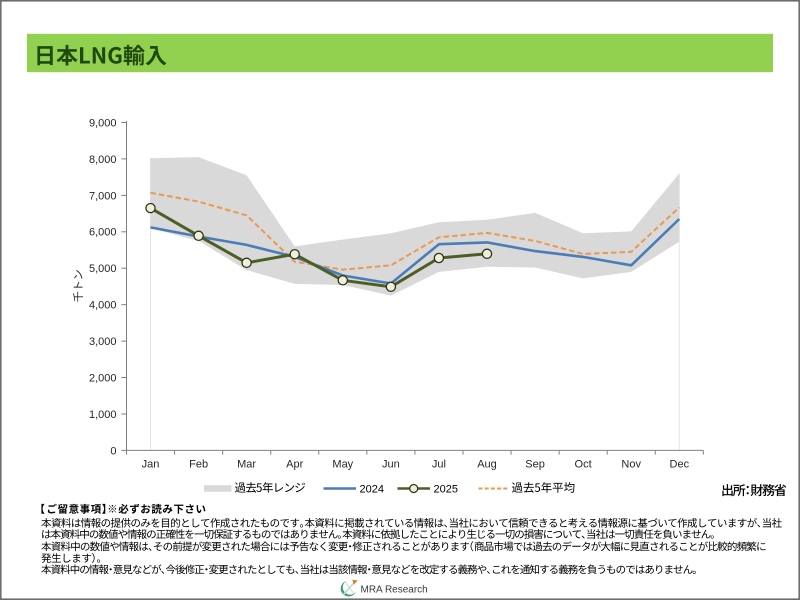 Image resolution: width=800 pixels, height=600 pixels. Describe the element at coordinates (103, 123) in the screenshot. I see `svg-text: 9,000` at that location.